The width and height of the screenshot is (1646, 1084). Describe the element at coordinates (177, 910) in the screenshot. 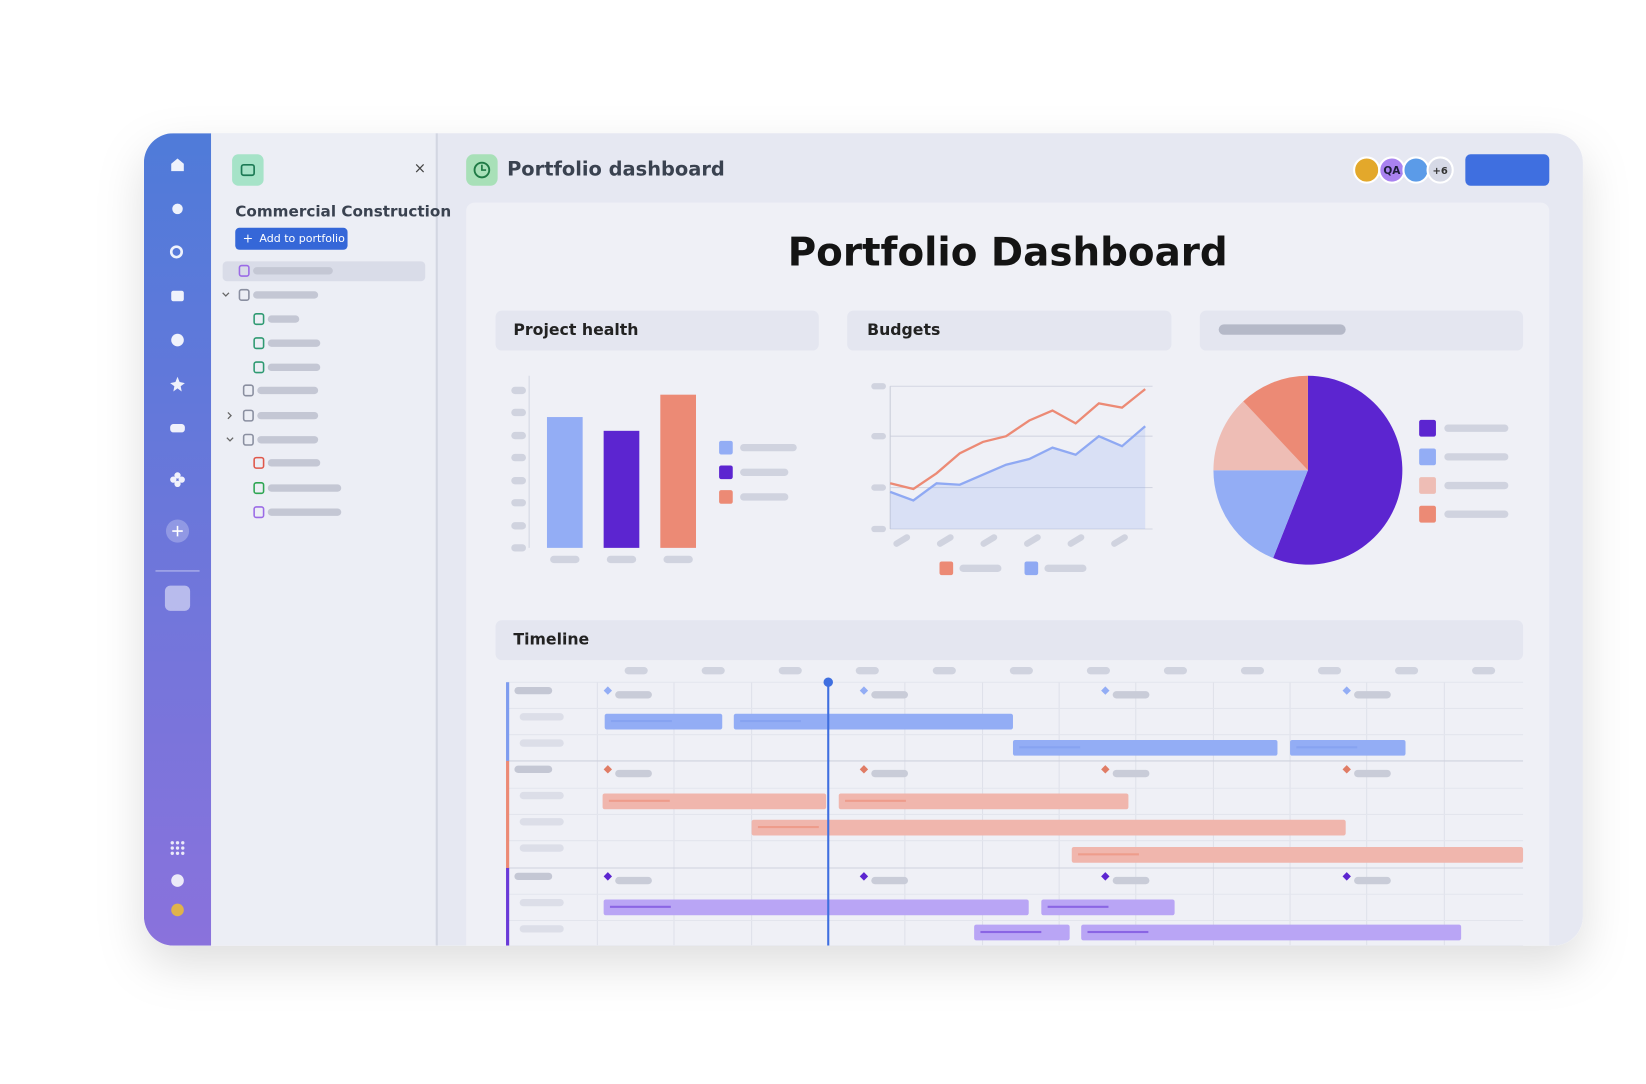

I see `user-avatar` at that location.